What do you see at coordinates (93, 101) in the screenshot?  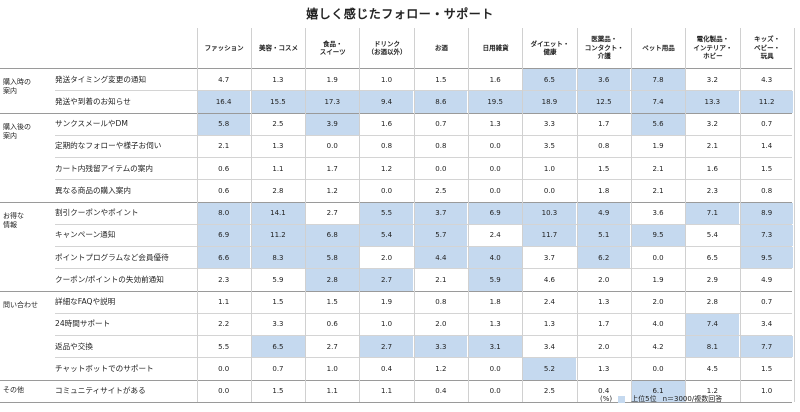 I see `row-label: 発送や到着のお知らせ` at bounding box center [93, 101].